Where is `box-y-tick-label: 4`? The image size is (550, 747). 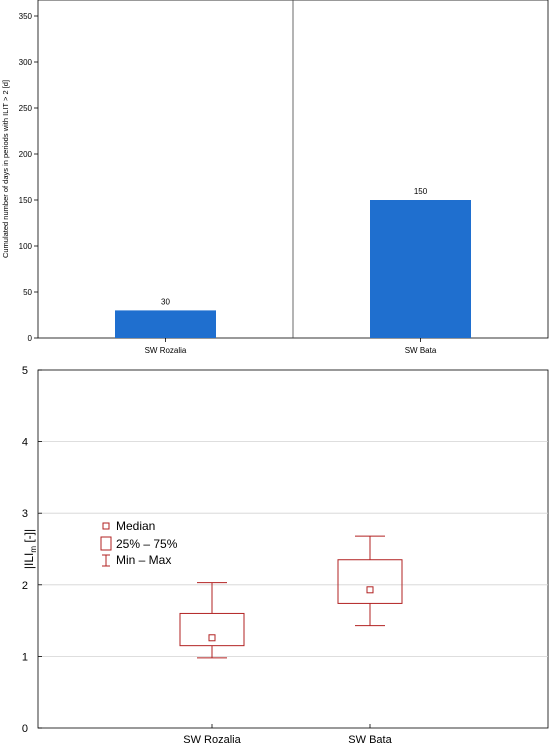 box-y-tick-label: 4 is located at coordinates (25, 443).